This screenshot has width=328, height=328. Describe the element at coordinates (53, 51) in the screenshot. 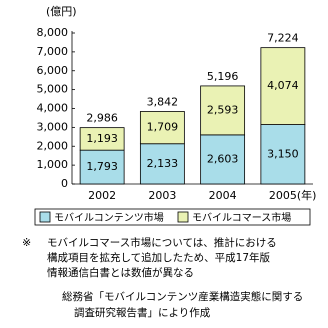

I see `y-tick-label: 7,000` at that location.